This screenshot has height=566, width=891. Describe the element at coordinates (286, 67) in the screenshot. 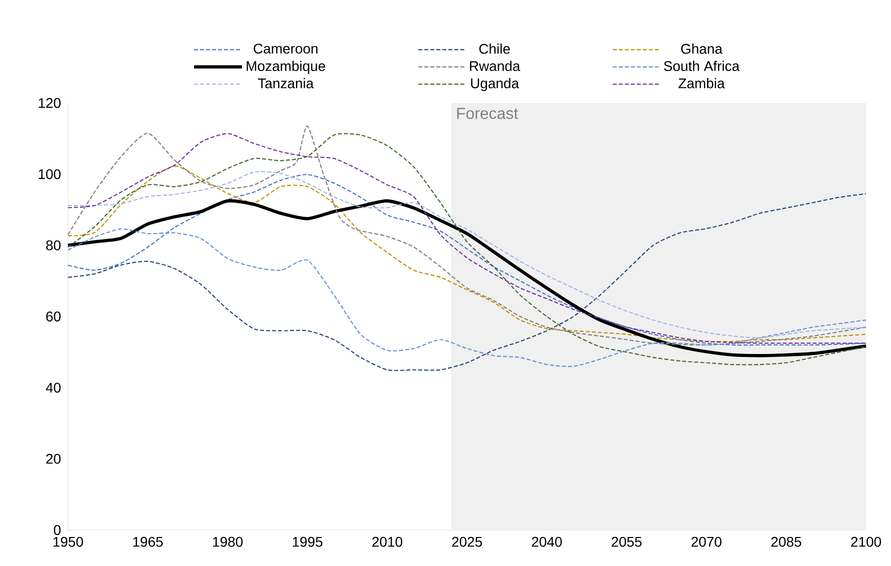

I see `legend-label: Mozambique` at that location.